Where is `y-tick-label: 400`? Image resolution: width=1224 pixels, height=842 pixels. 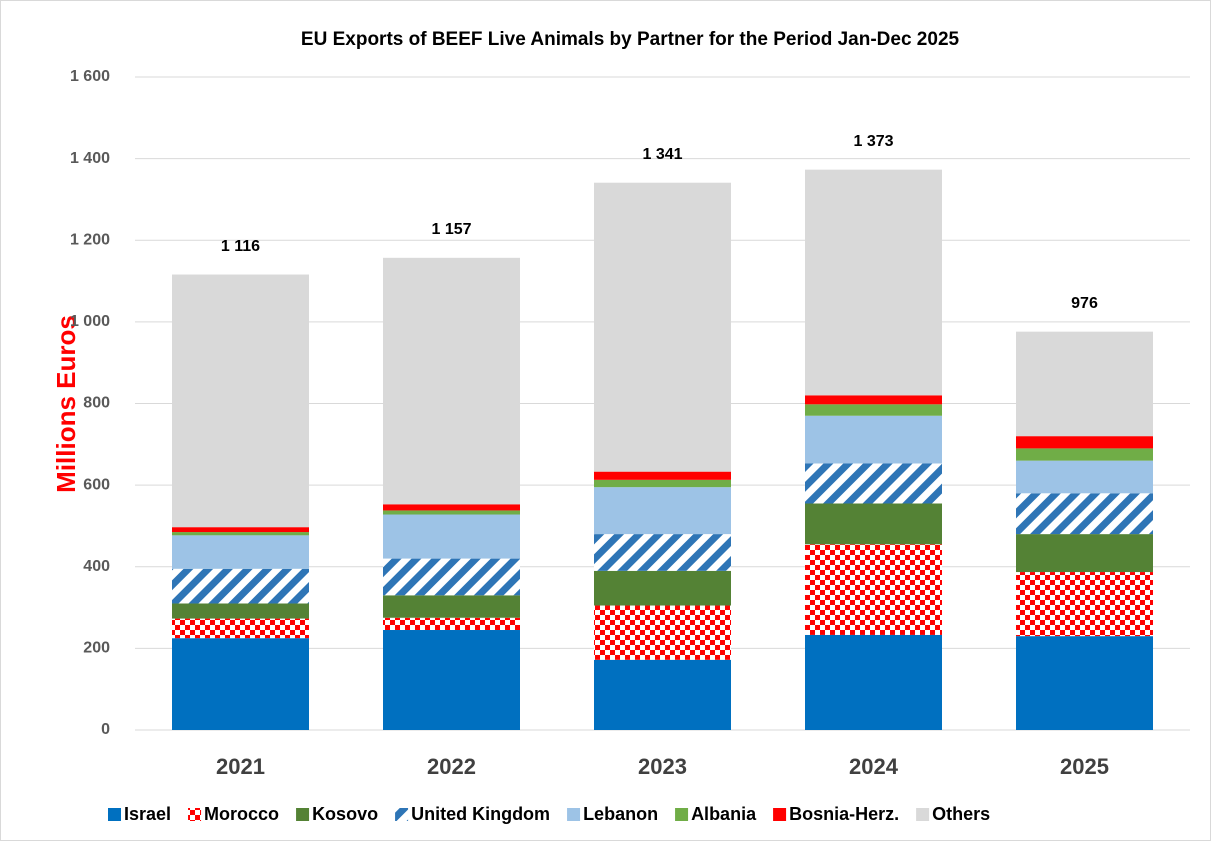
y-tick-label: 400 is located at coordinates (96, 566).